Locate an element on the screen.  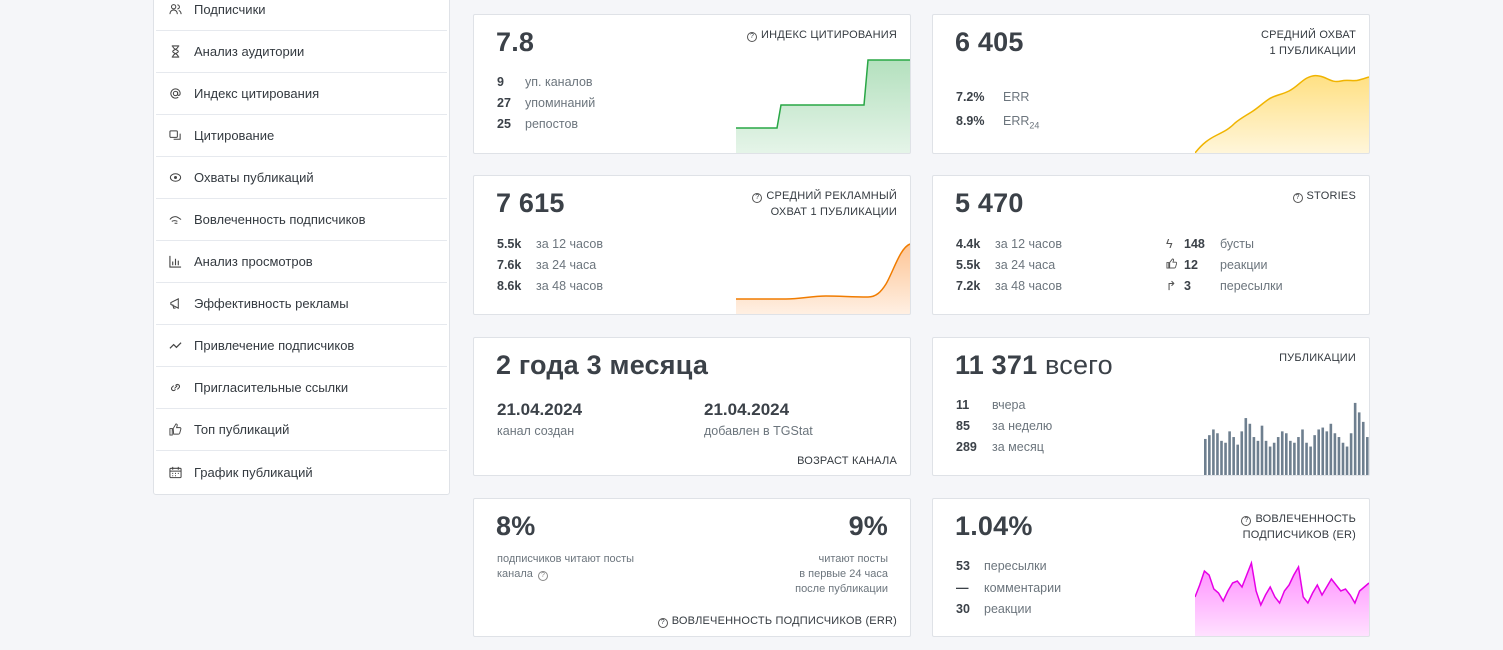
sidebar-item-5: Охваты публикаций is located at coordinates (301, 178).